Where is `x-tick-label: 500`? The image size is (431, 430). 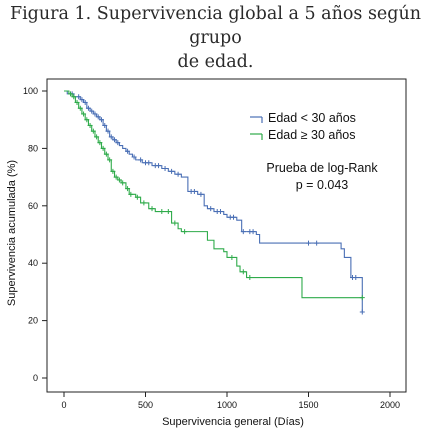 x-tick-label: 500 is located at coordinates (145, 405).